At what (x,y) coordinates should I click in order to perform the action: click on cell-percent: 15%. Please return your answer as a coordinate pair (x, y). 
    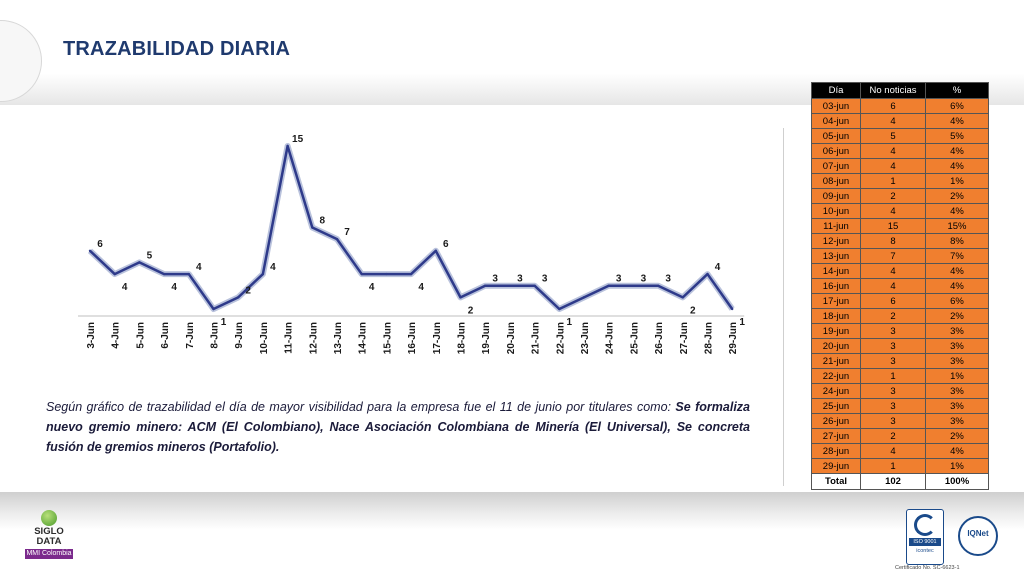
    Looking at the image, I should click on (957, 226).